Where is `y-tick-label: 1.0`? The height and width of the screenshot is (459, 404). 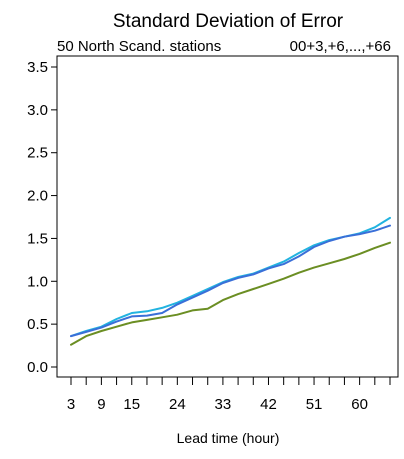
y-tick-label: 1.0 is located at coordinates (37, 281).